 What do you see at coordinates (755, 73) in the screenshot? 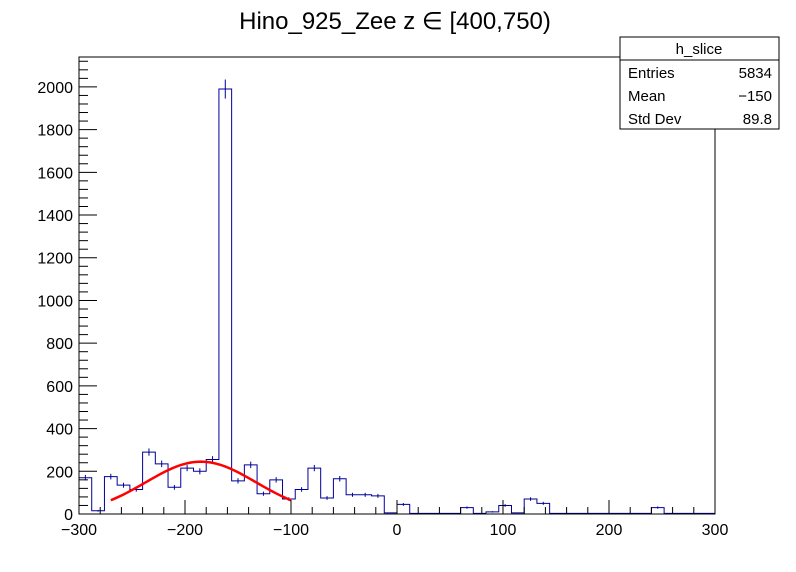
I see `stats-entries-value: 5834` at bounding box center [755, 73].